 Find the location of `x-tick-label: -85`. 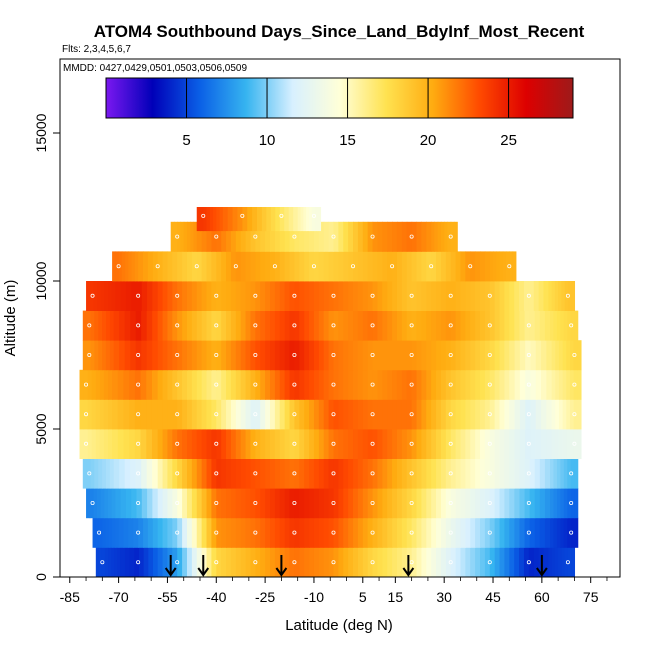

x-tick-label: -85 is located at coordinates (70, 597).